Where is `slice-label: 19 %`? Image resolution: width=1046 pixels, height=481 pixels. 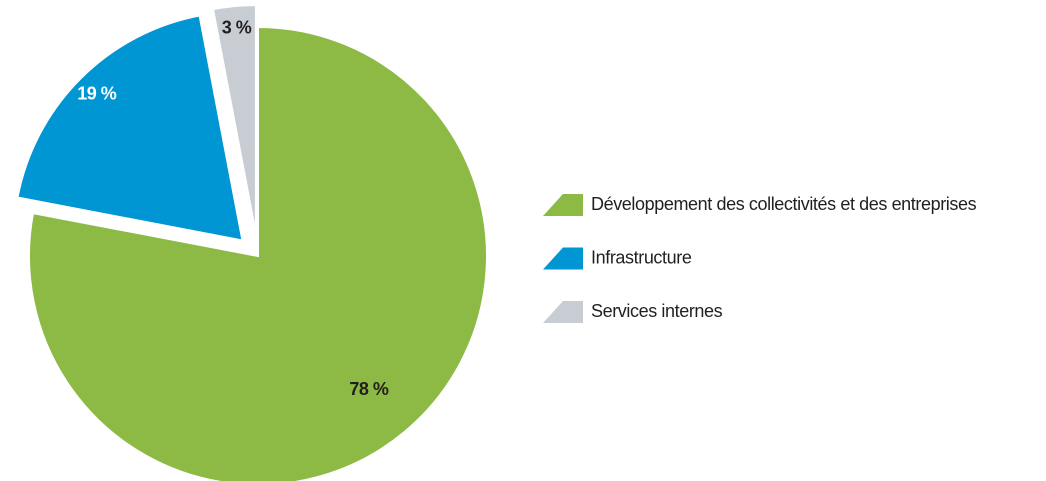 slice-label: 19 % is located at coordinates (97, 93).